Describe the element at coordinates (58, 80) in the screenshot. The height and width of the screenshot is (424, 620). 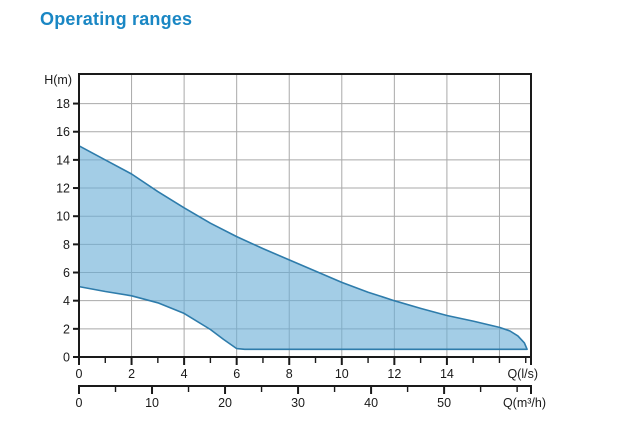
I see `y-axis-label: H(m)` at that location.